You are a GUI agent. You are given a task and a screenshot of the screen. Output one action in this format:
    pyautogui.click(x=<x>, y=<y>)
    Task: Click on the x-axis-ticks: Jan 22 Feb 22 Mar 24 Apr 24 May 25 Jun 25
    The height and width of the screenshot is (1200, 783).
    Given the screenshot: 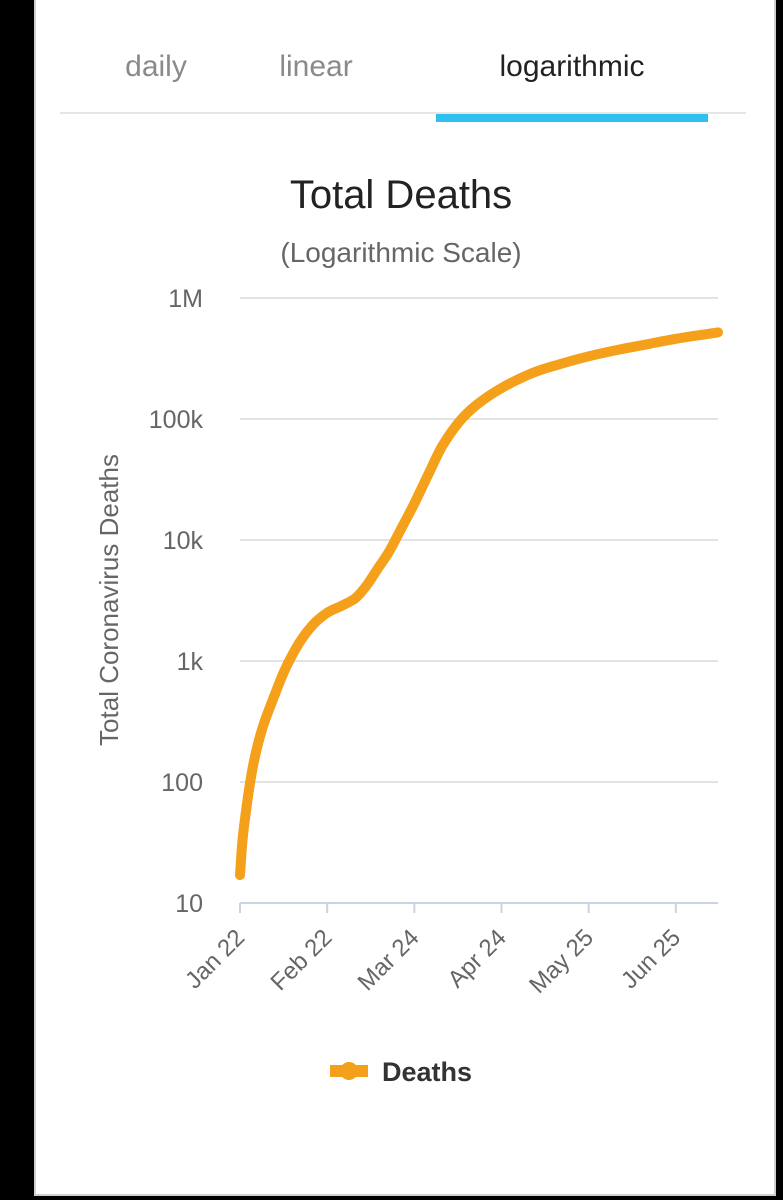 What is the action you would take?
    pyautogui.click(x=433, y=951)
    